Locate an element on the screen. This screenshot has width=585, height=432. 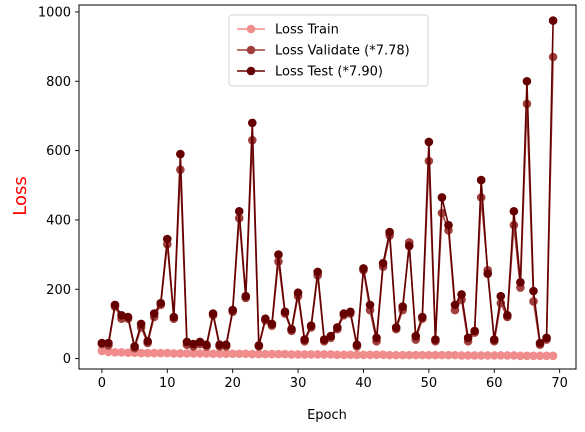
legend-item: Loss Validate (*7.78) is located at coordinates (323, 51).